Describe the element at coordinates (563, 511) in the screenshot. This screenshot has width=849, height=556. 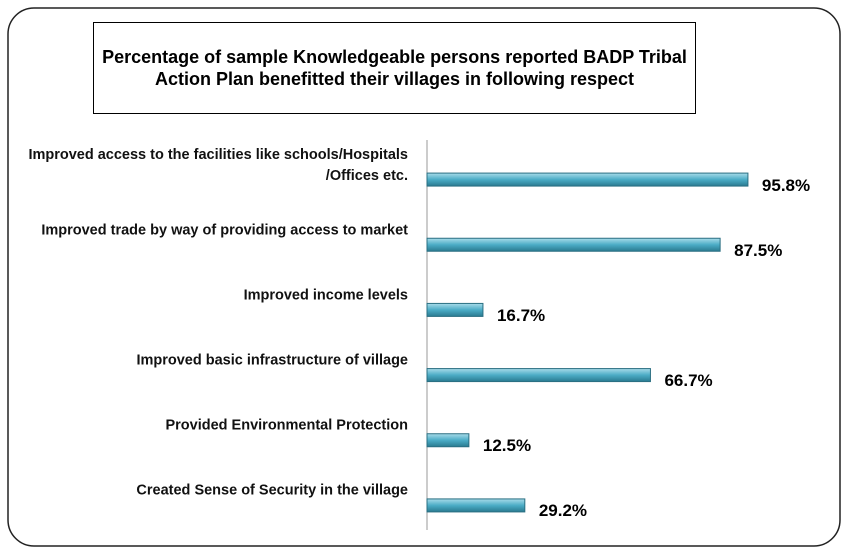
I see `value-label: 29.2%` at that location.